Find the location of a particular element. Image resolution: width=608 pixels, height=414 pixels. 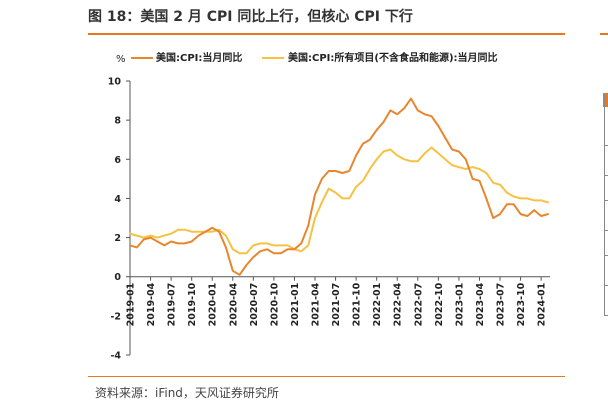

next-figure-table-header is located at coordinates (605, 100).